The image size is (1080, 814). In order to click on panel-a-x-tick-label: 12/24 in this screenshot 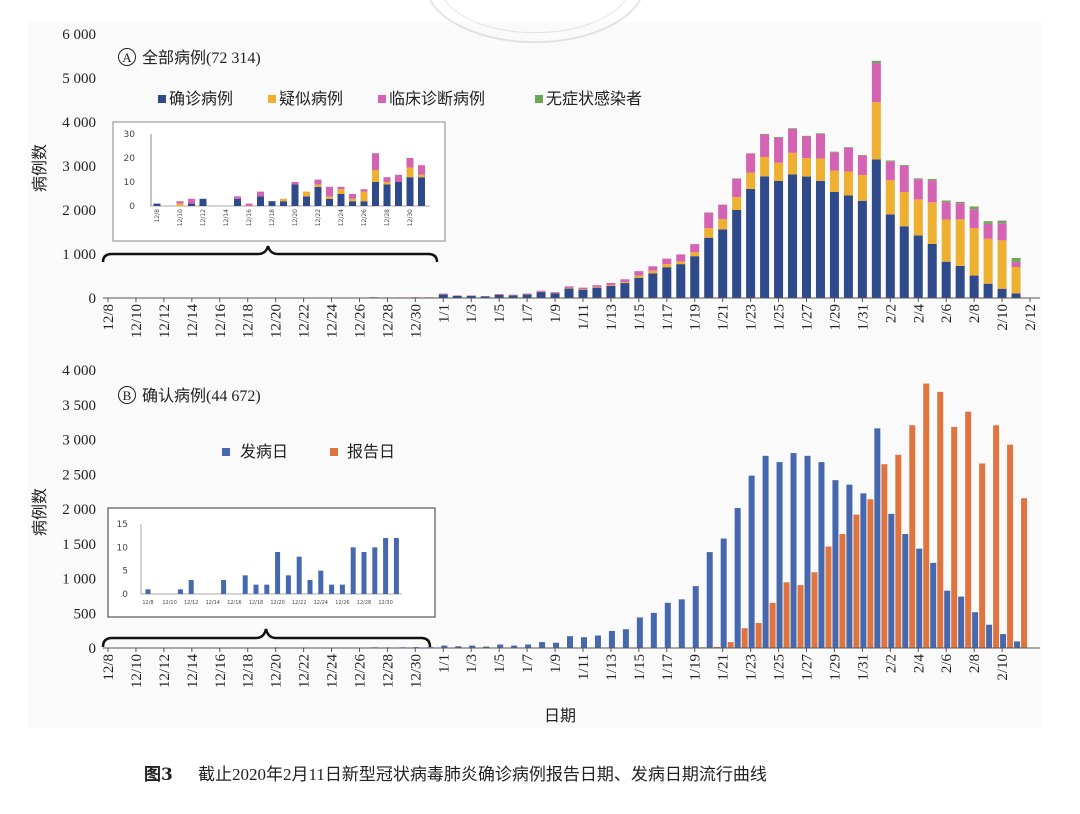, I will do `click(333, 321)`.